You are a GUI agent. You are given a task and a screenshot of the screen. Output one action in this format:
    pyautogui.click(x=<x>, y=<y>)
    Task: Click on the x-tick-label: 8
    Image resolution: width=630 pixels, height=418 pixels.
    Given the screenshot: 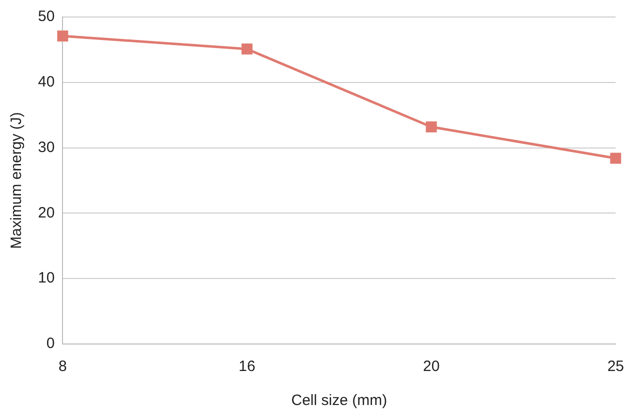 What is the action you would take?
    pyautogui.click(x=62, y=367)
    